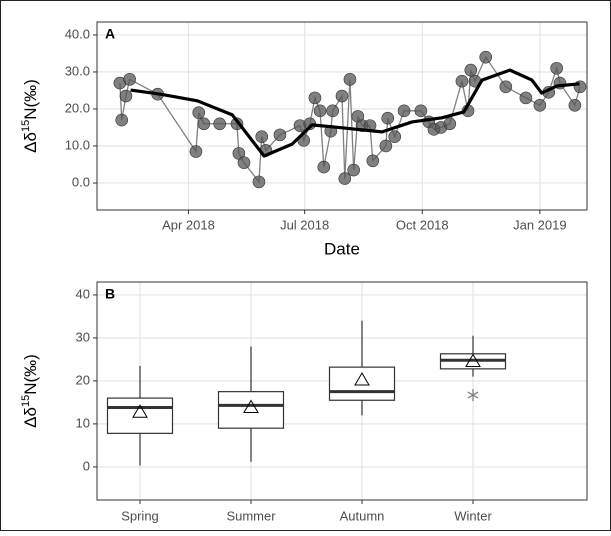  Describe the element at coordinates (304, 224) in the screenshot. I see `x-tick-label: Jul 2018` at that location.